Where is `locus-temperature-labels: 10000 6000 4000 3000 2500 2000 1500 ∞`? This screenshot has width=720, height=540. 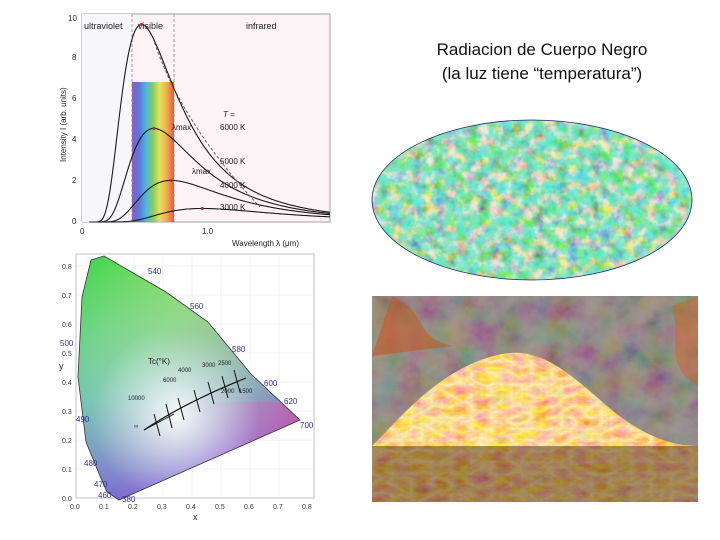 locus-temperature-labels: 10000 6000 4000 3000 2500 2000 1500 ∞ is located at coordinates (190, 395).